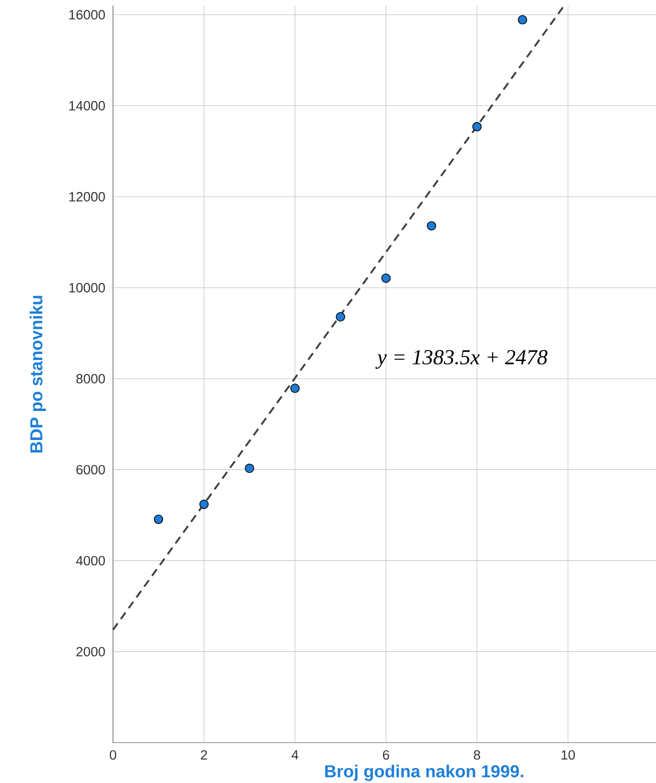 Image resolution: width=656 pixels, height=783 pixels. What do you see at coordinates (87, 287) in the screenshot?
I see `y-tick-label: 10000` at bounding box center [87, 287].